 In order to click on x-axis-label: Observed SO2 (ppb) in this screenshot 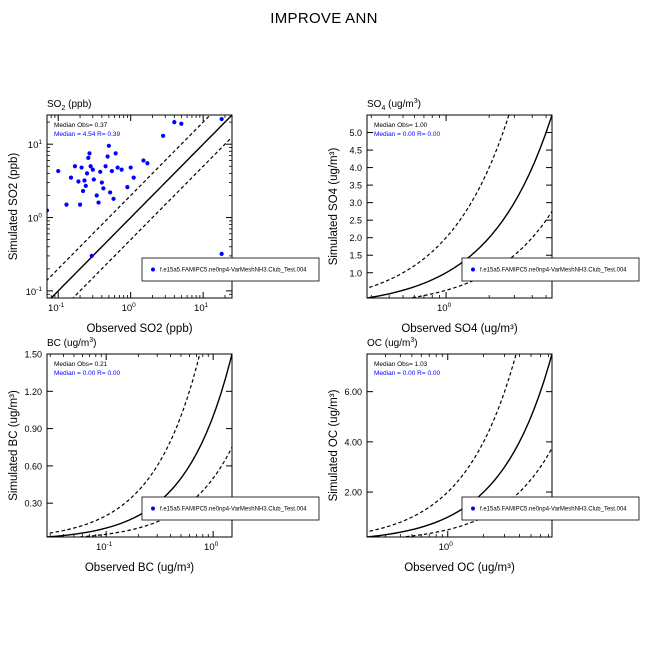, I will do `click(139, 329)`.